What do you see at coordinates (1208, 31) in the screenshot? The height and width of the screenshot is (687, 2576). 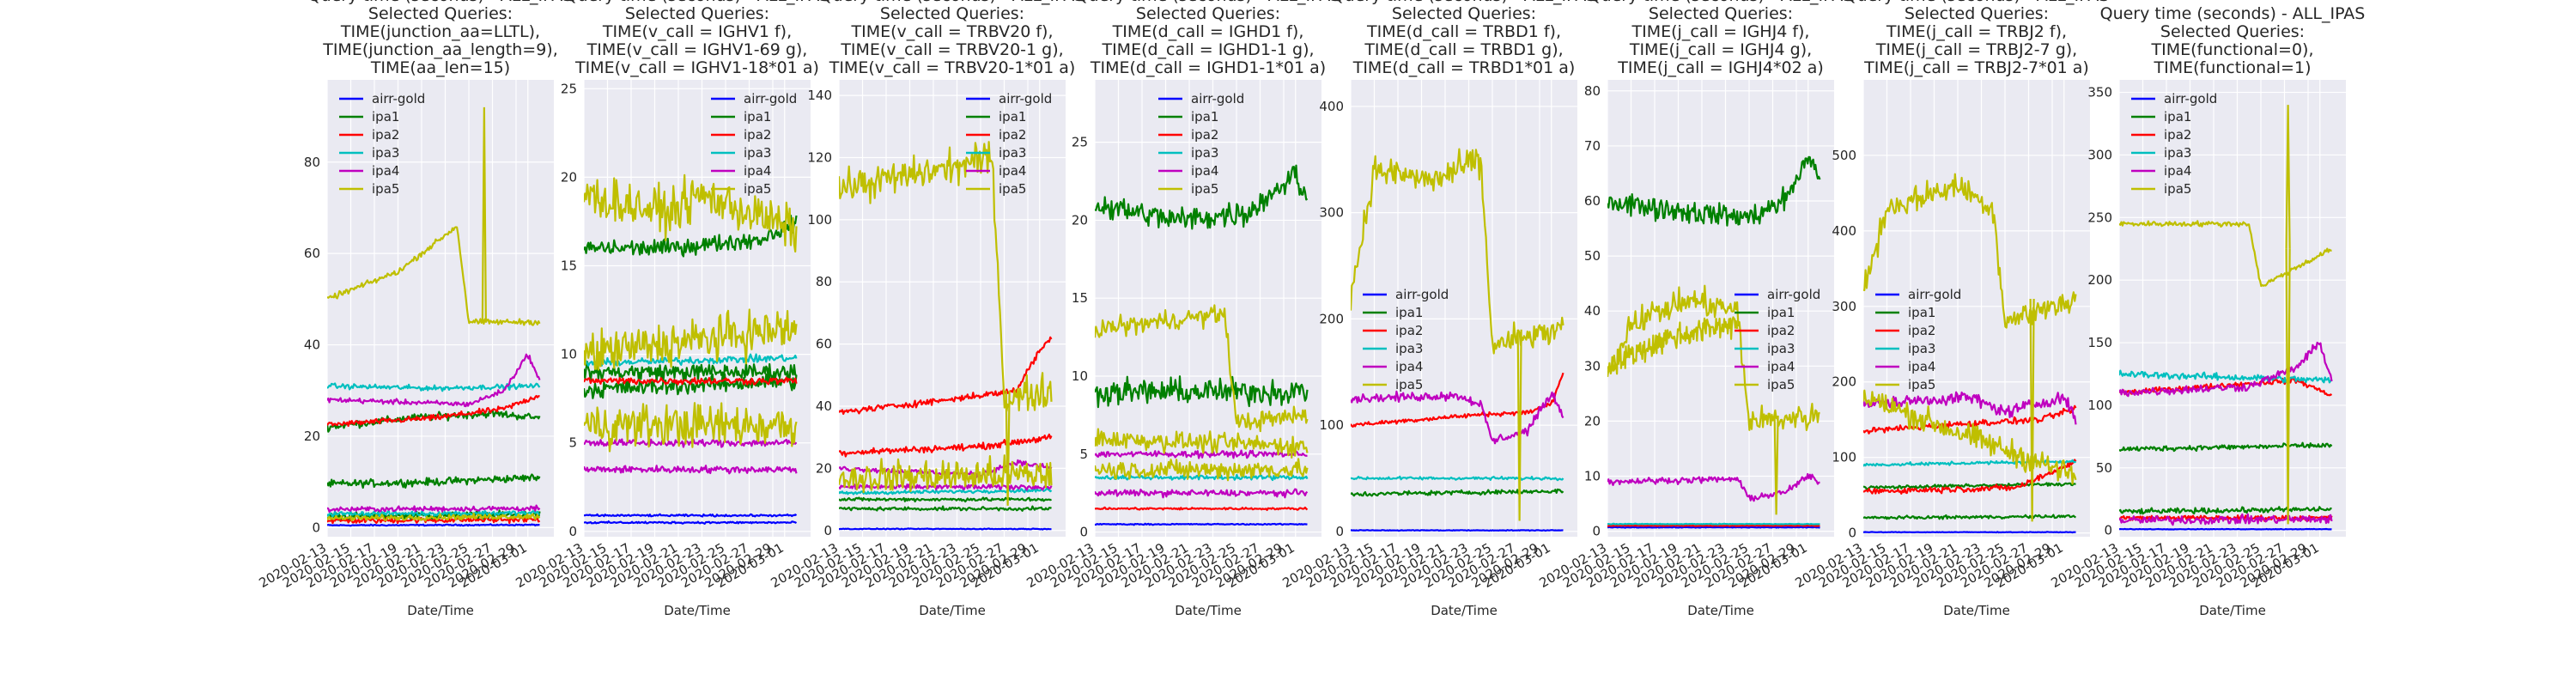 I see `chart-title-line: TIME(d_call = IGHD1 f),` at bounding box center [1208, 31].